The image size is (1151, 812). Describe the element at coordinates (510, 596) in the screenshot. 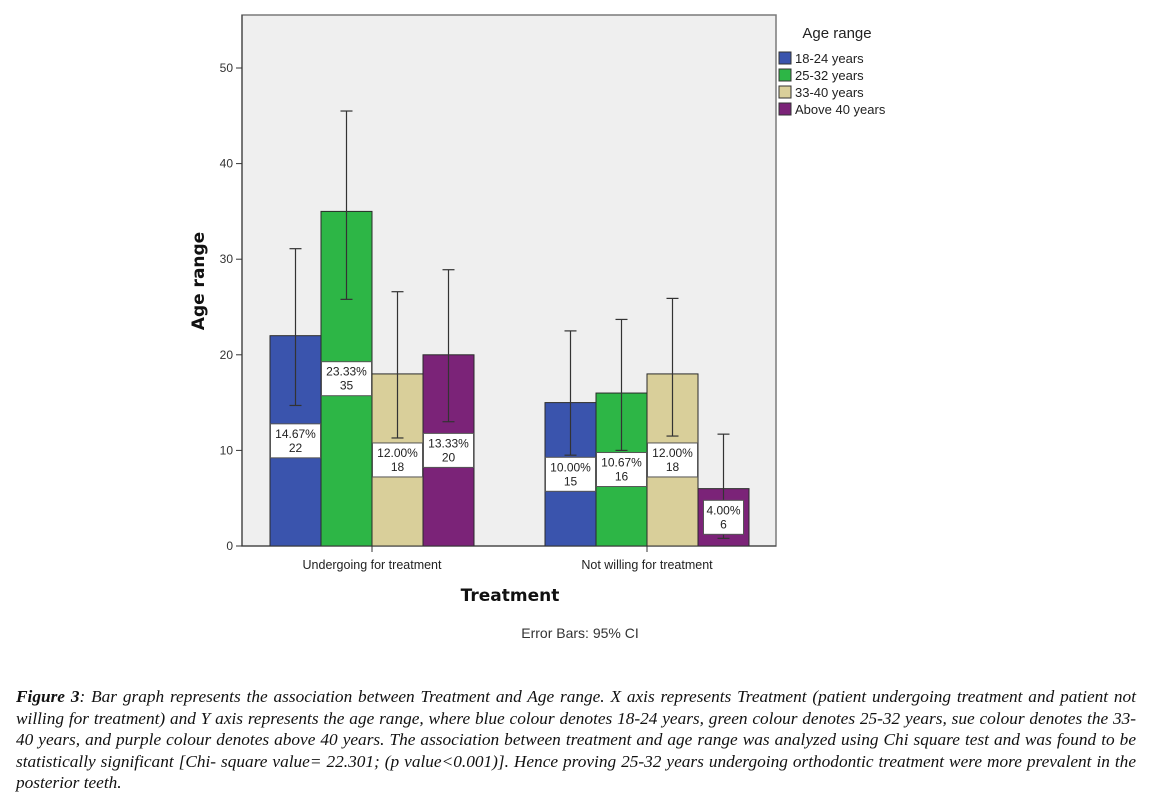

I see `x-axis-title: Treatment` at that location.